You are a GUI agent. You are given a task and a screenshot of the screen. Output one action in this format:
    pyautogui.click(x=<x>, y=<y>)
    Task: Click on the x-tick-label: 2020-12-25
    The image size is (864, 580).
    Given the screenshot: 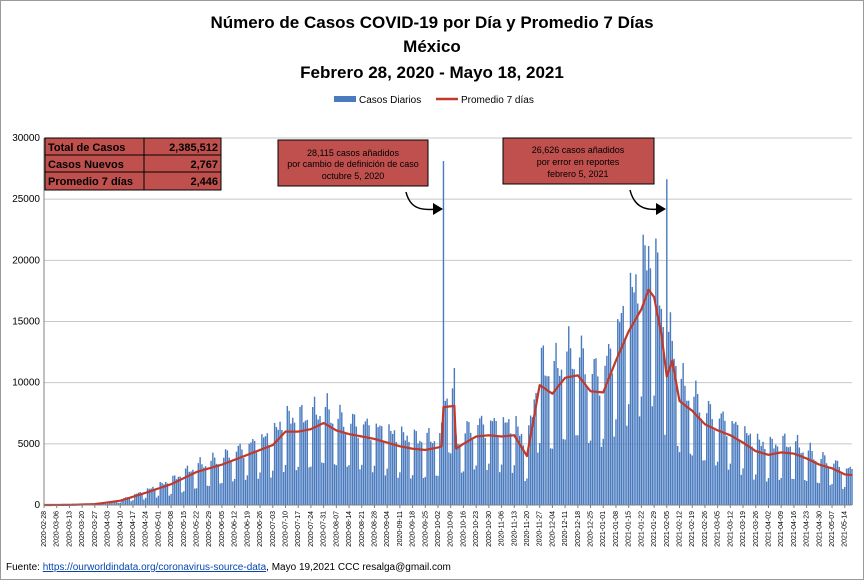 What is the action you would take?
    pyautogui.click(x=591, y=529)
    